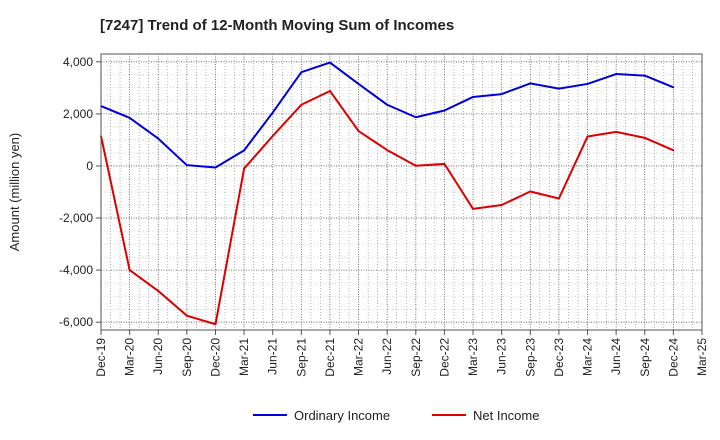  I want to click on x-tick-label: Dec-19, so click(101, 357).